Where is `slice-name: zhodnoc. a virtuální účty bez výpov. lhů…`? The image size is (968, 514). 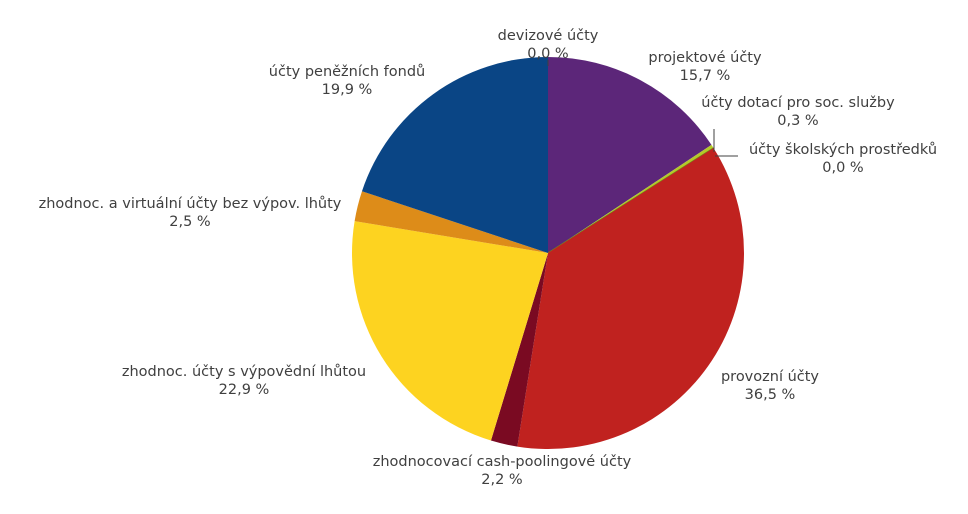 slice-name: zhodnoc. a virtuální účty bez výpov. lhů… is located at coordinates (190, 204).